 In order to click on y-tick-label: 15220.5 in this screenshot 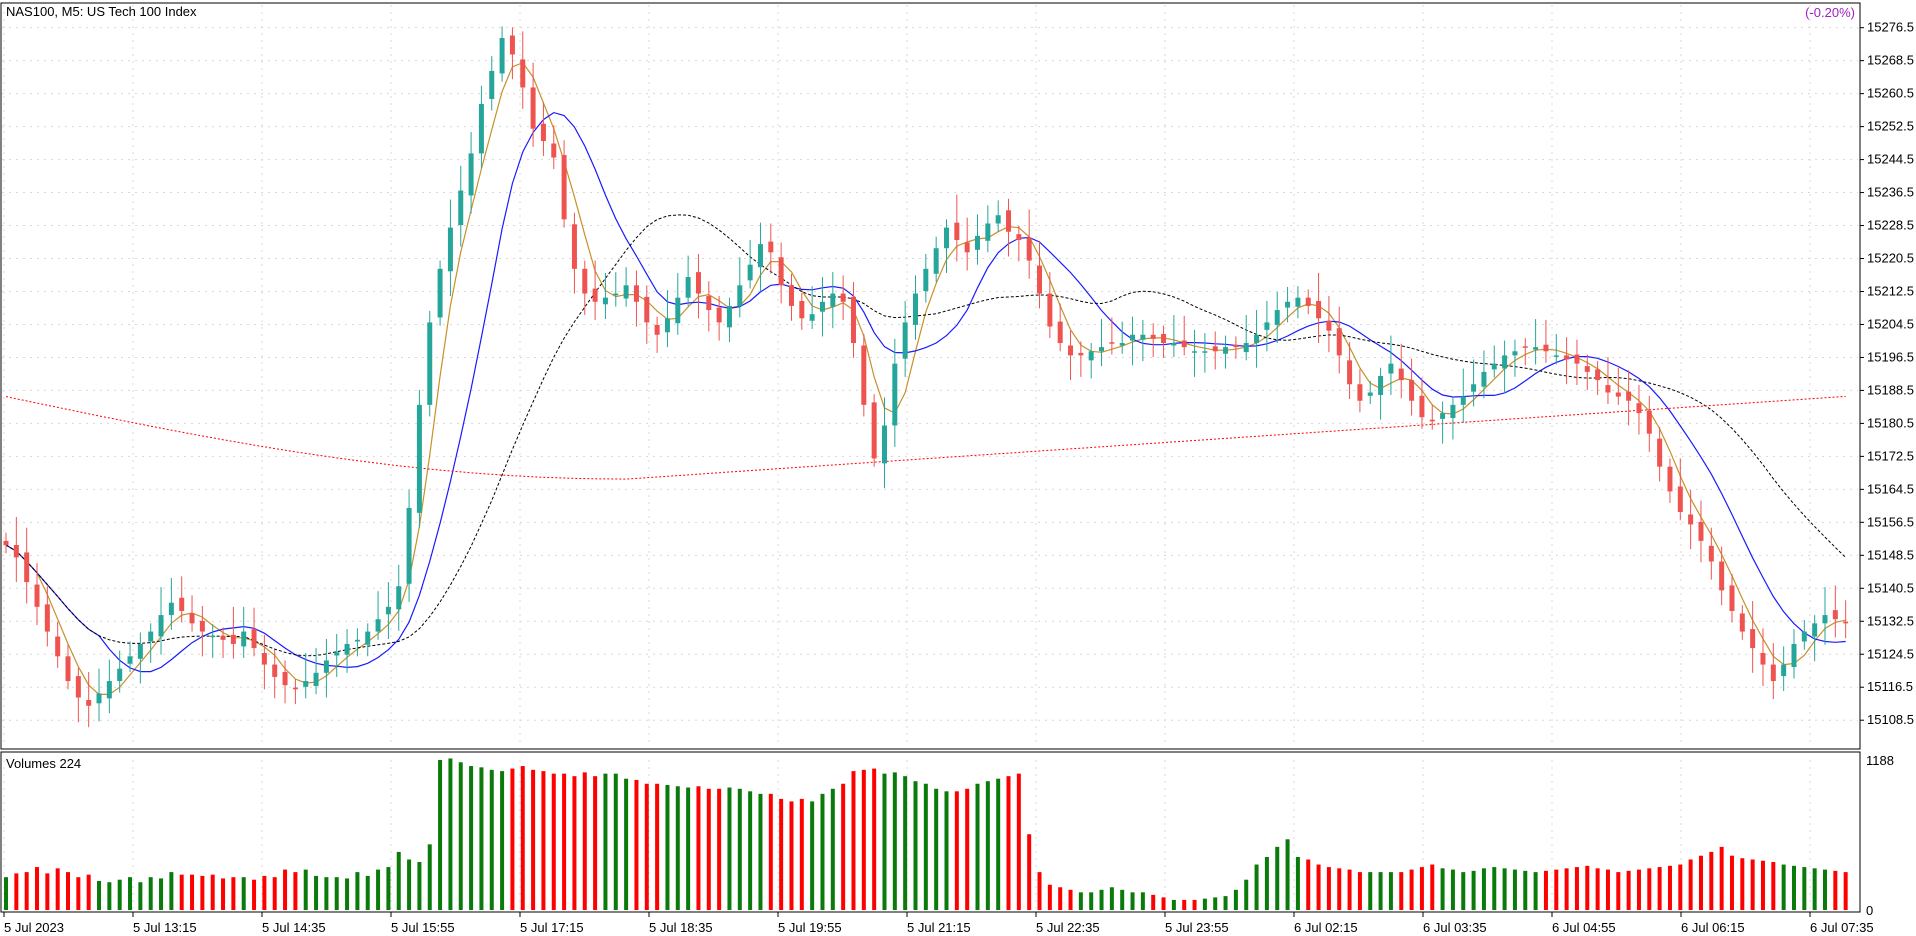, I will do `click(1890, 258)`.